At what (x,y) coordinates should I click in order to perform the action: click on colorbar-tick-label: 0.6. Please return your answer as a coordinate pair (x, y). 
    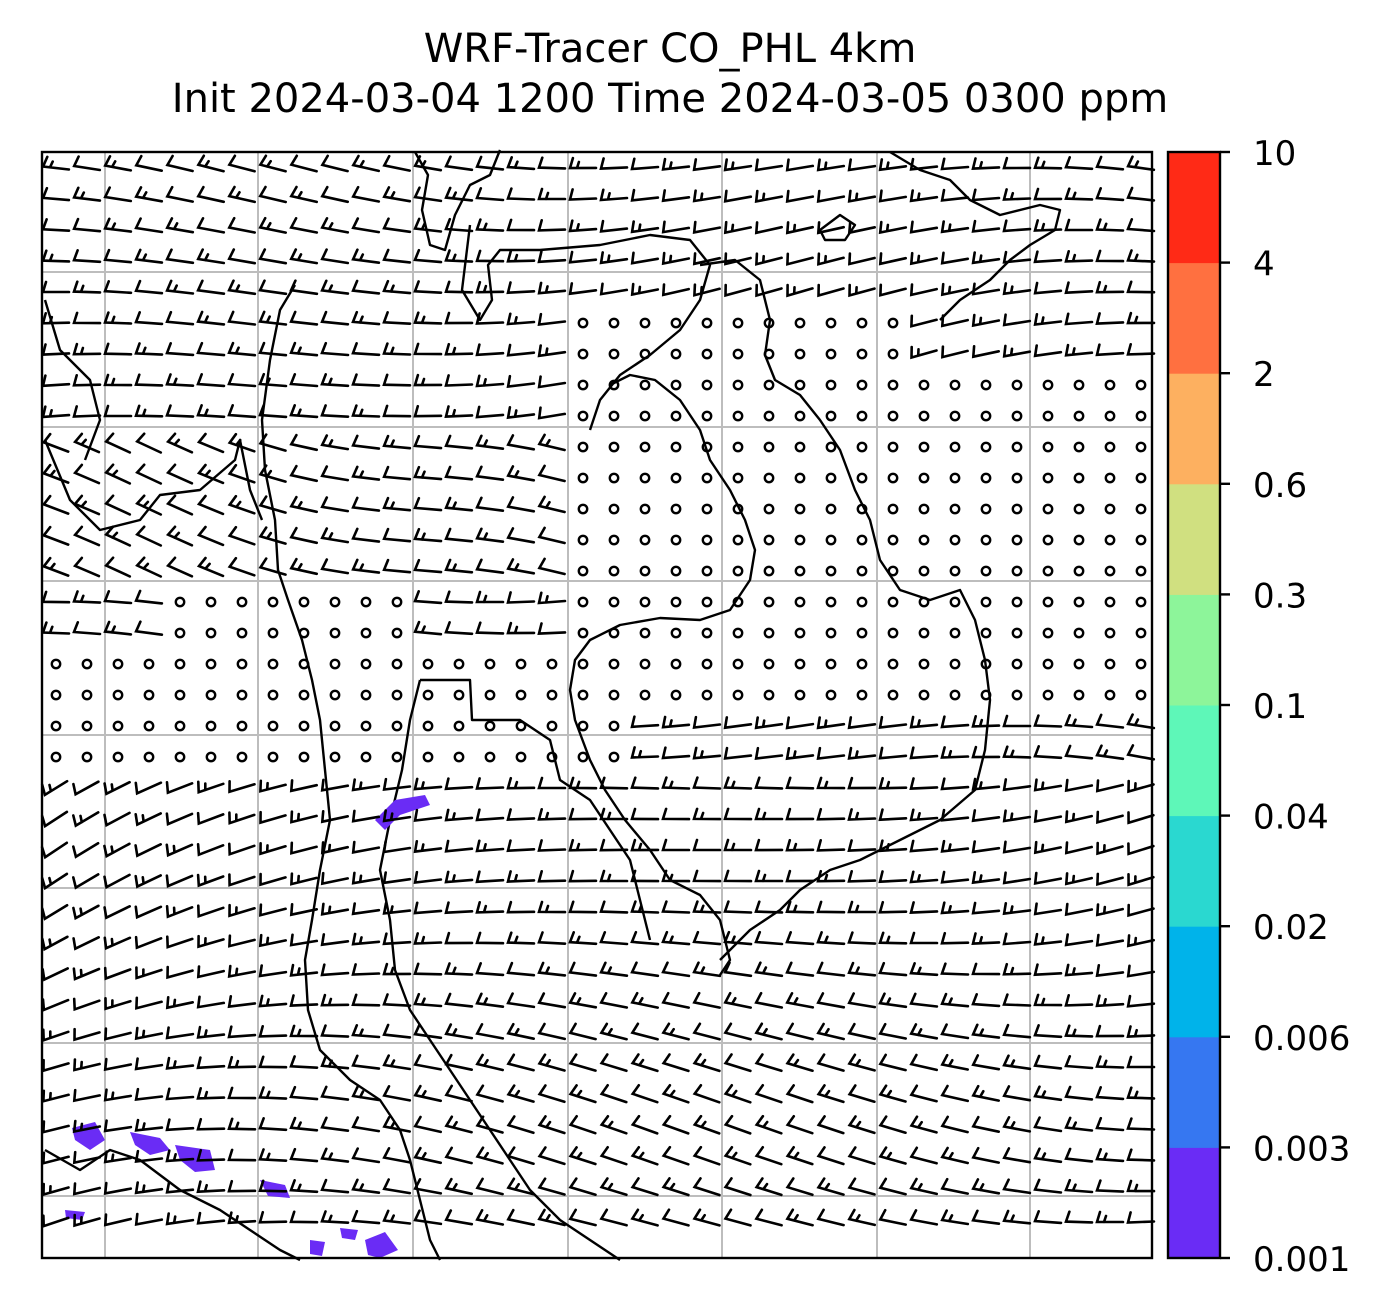
    Looking at the image, I should click on (1280, 486).